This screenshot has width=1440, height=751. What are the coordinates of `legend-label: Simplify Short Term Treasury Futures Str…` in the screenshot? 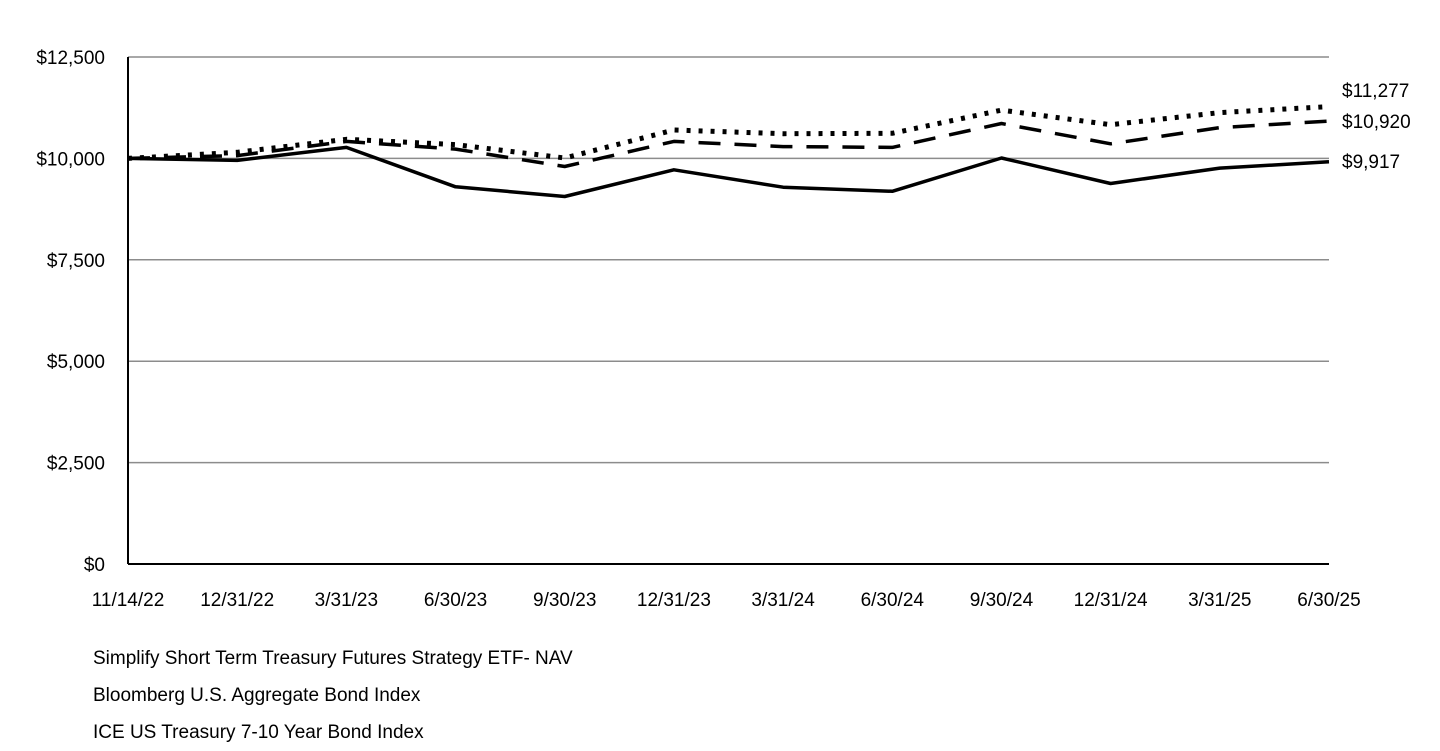 It's located at (333, 658).